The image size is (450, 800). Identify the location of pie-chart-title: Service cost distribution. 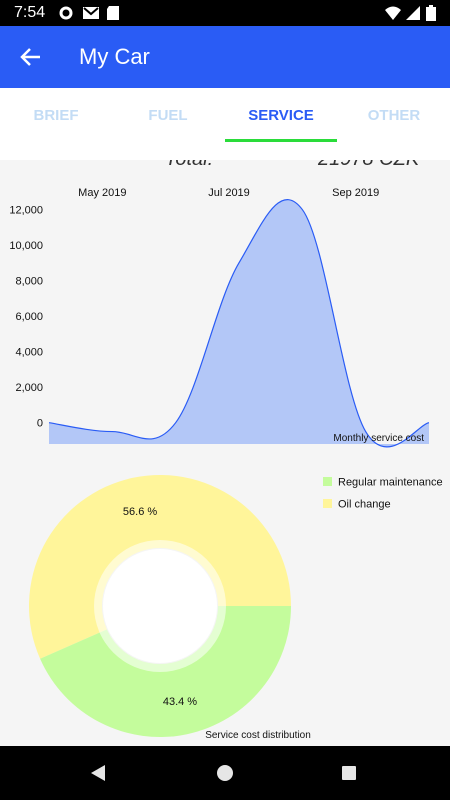
(258, 735).